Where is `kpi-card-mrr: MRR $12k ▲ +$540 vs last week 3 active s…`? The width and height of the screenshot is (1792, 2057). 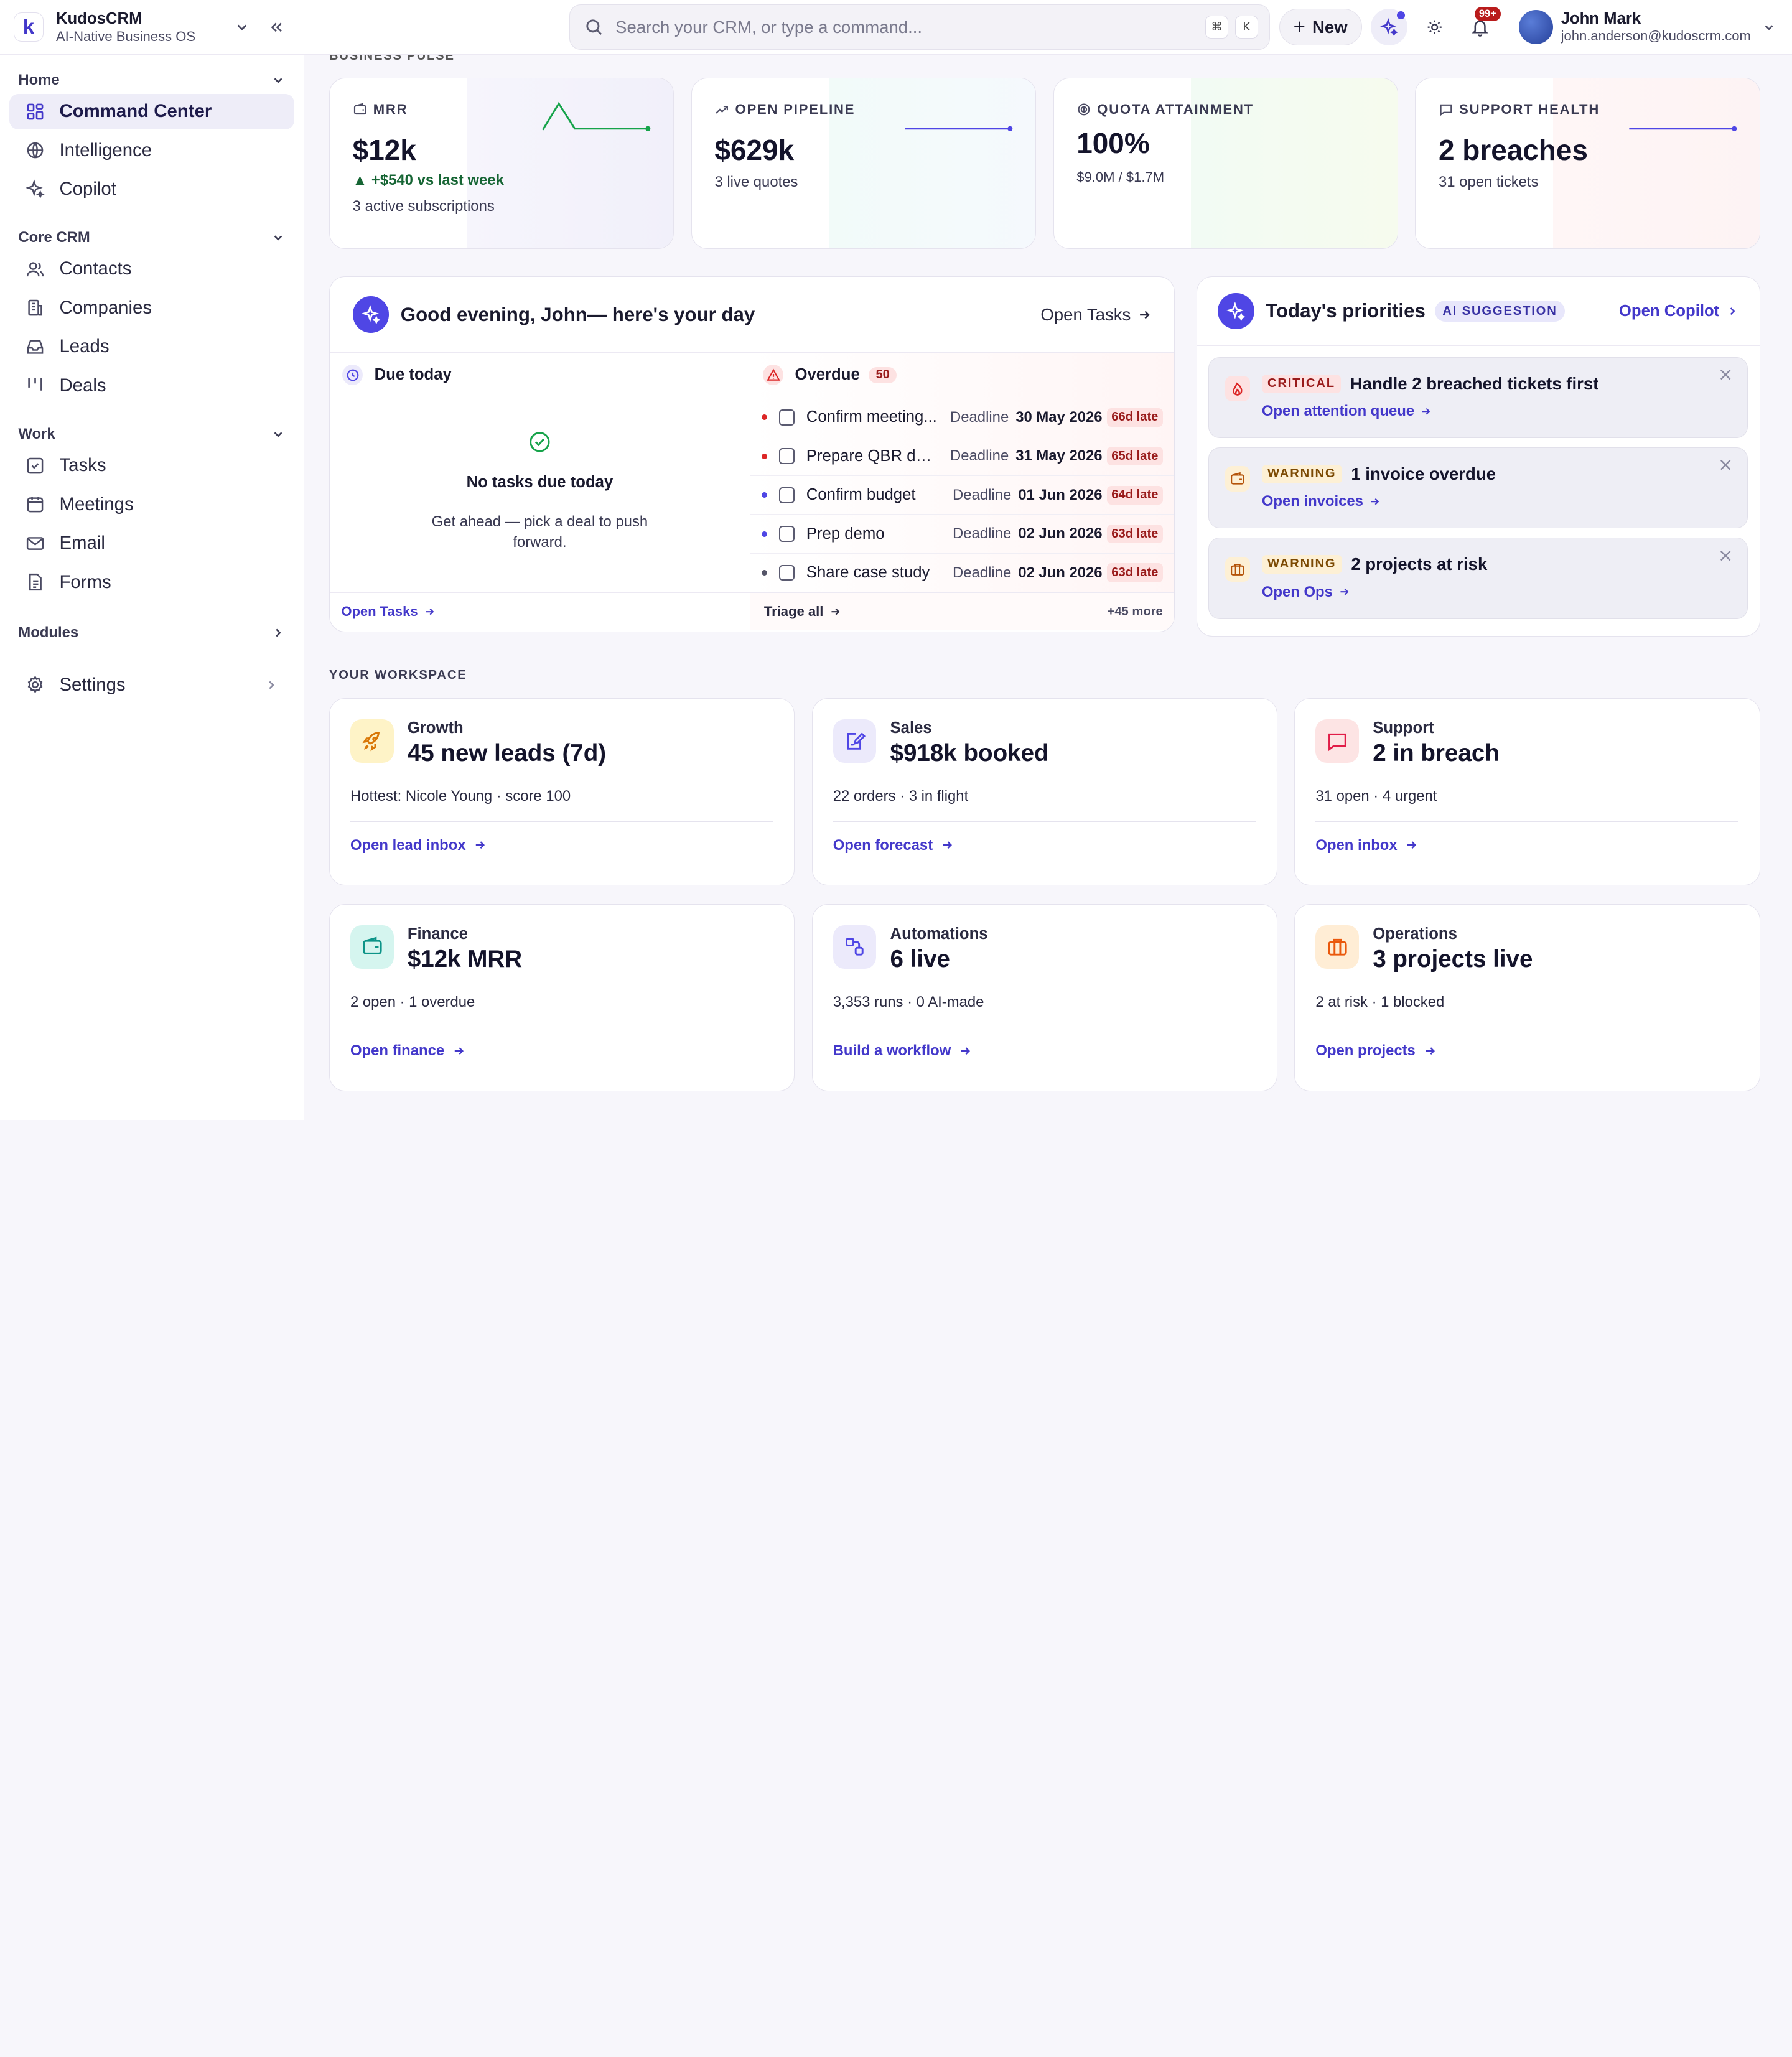 kpi-card-mrr: MRR $12k ▲ +$540 vs last week 3 active s… is located at coordinates (501, 163).